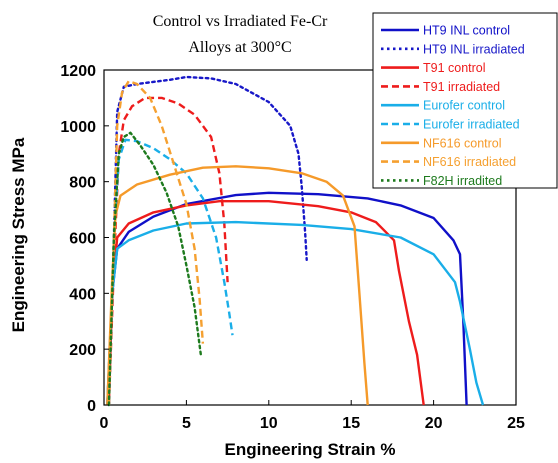 This screenshot has width=558, height=463. I want to click on series-line-nf616-irradiated, so click(156, 243).